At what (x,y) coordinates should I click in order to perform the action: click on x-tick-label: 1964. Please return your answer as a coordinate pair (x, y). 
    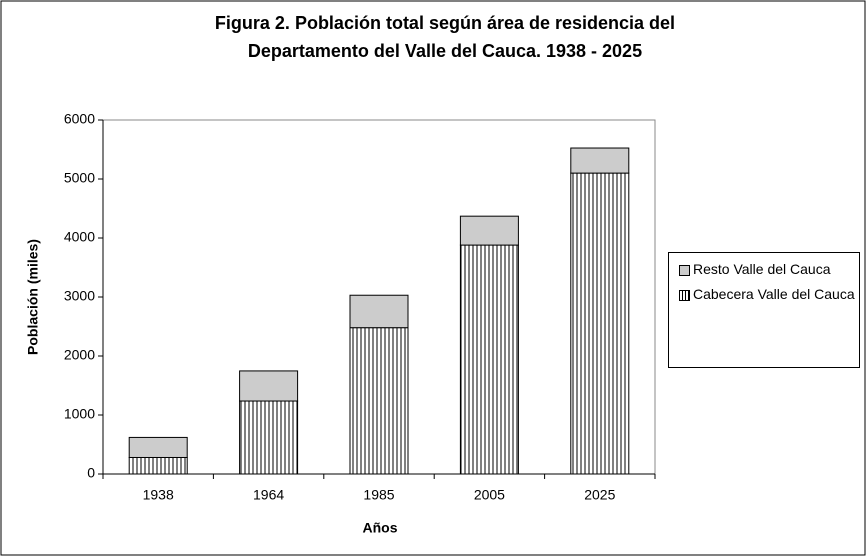
    Looking at the image, I should click on (268, 495).